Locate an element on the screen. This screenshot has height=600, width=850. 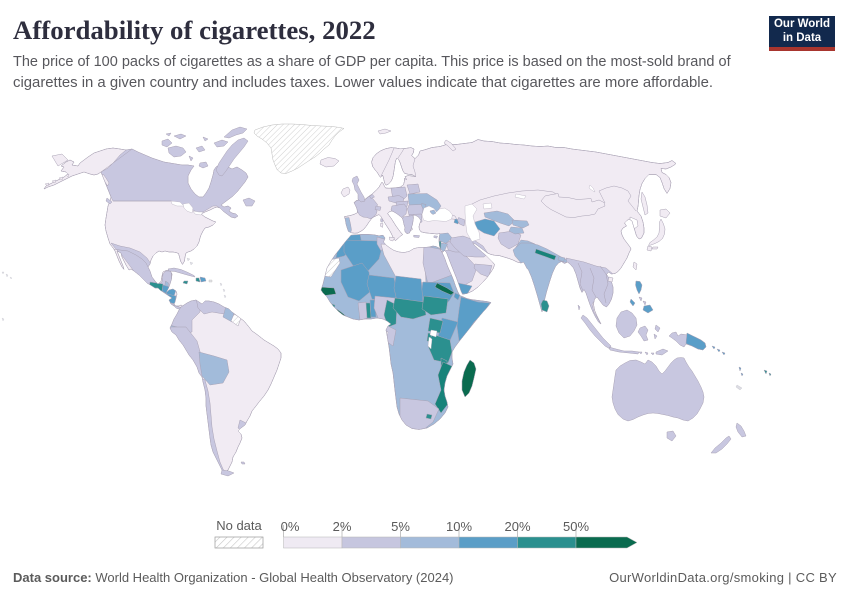
svg-text: 5% is located at coordinates (400, 526).